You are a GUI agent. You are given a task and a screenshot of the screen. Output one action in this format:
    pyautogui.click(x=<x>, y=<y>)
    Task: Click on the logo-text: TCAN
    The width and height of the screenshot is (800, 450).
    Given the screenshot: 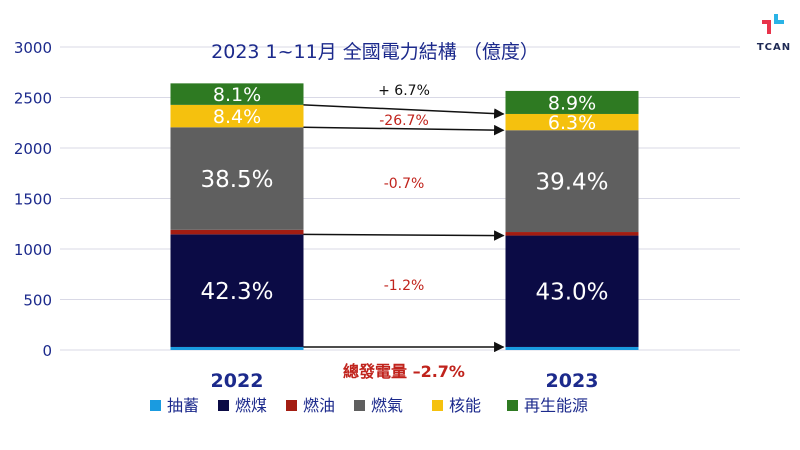 What is the action you would take?
    pyautogui.click(x=774, y=47)
    